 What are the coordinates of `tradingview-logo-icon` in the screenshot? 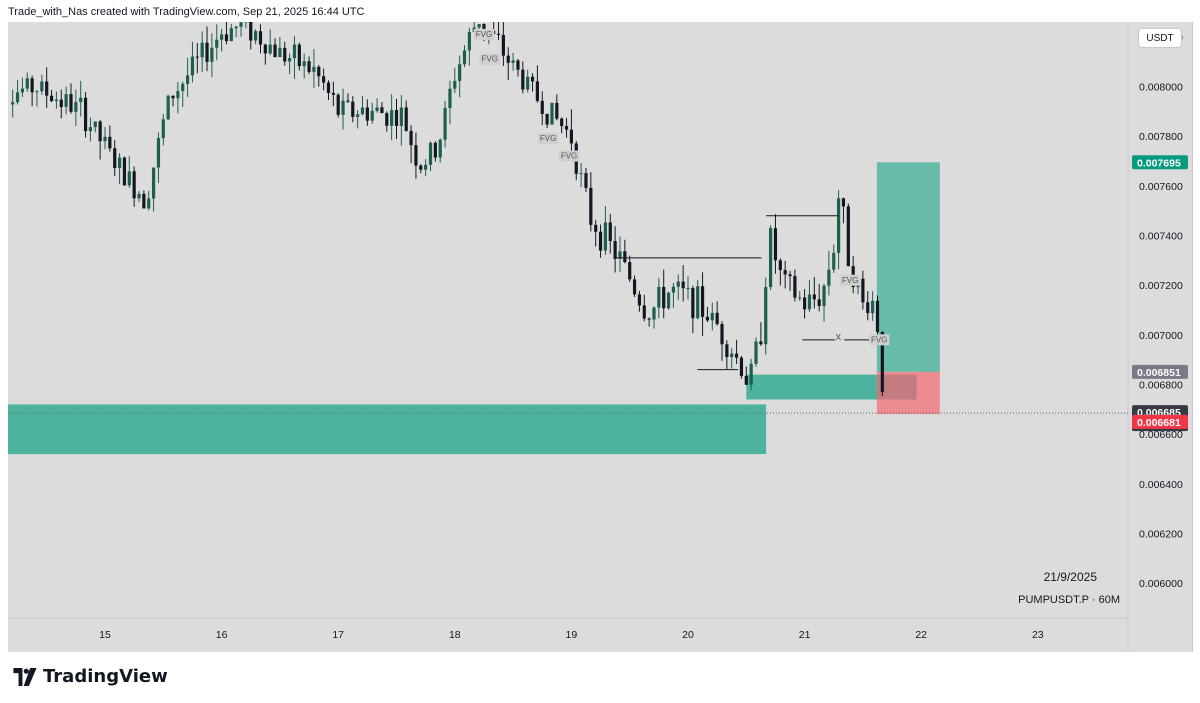 It's located at (25, 676).